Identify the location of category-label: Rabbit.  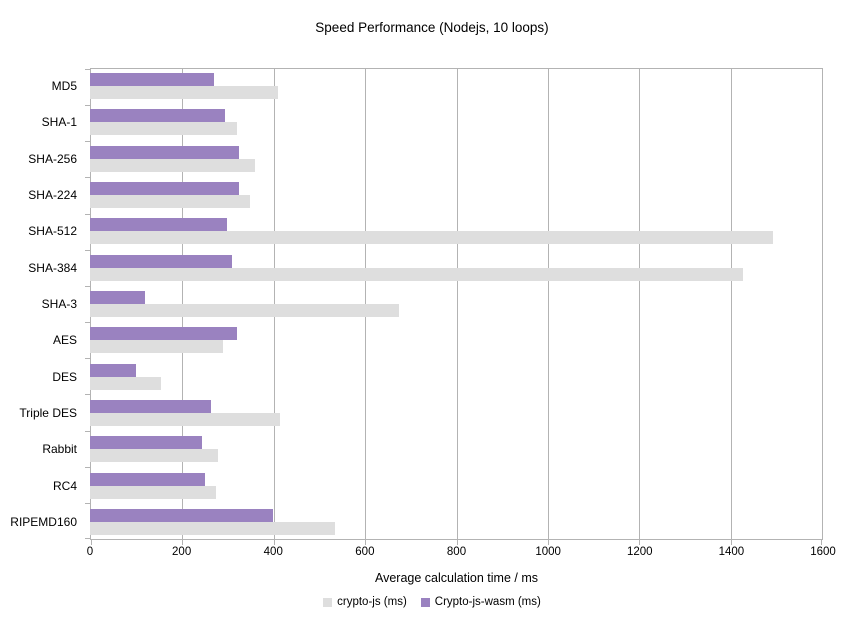
(59, 449).